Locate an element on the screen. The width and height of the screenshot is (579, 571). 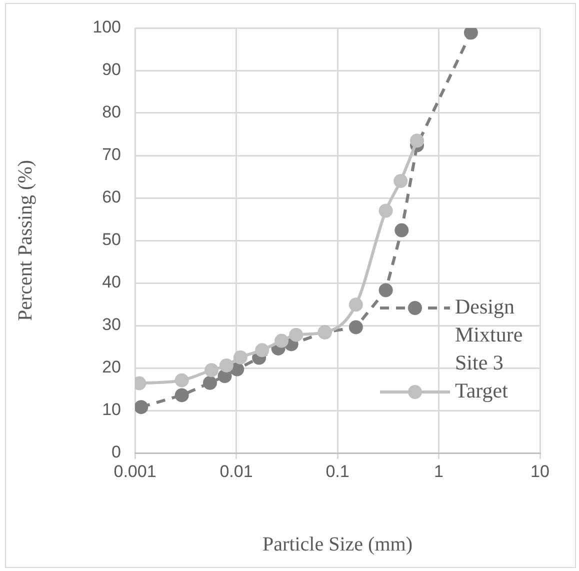
y-tick-label: 50 is located at coordinates (111, 240).